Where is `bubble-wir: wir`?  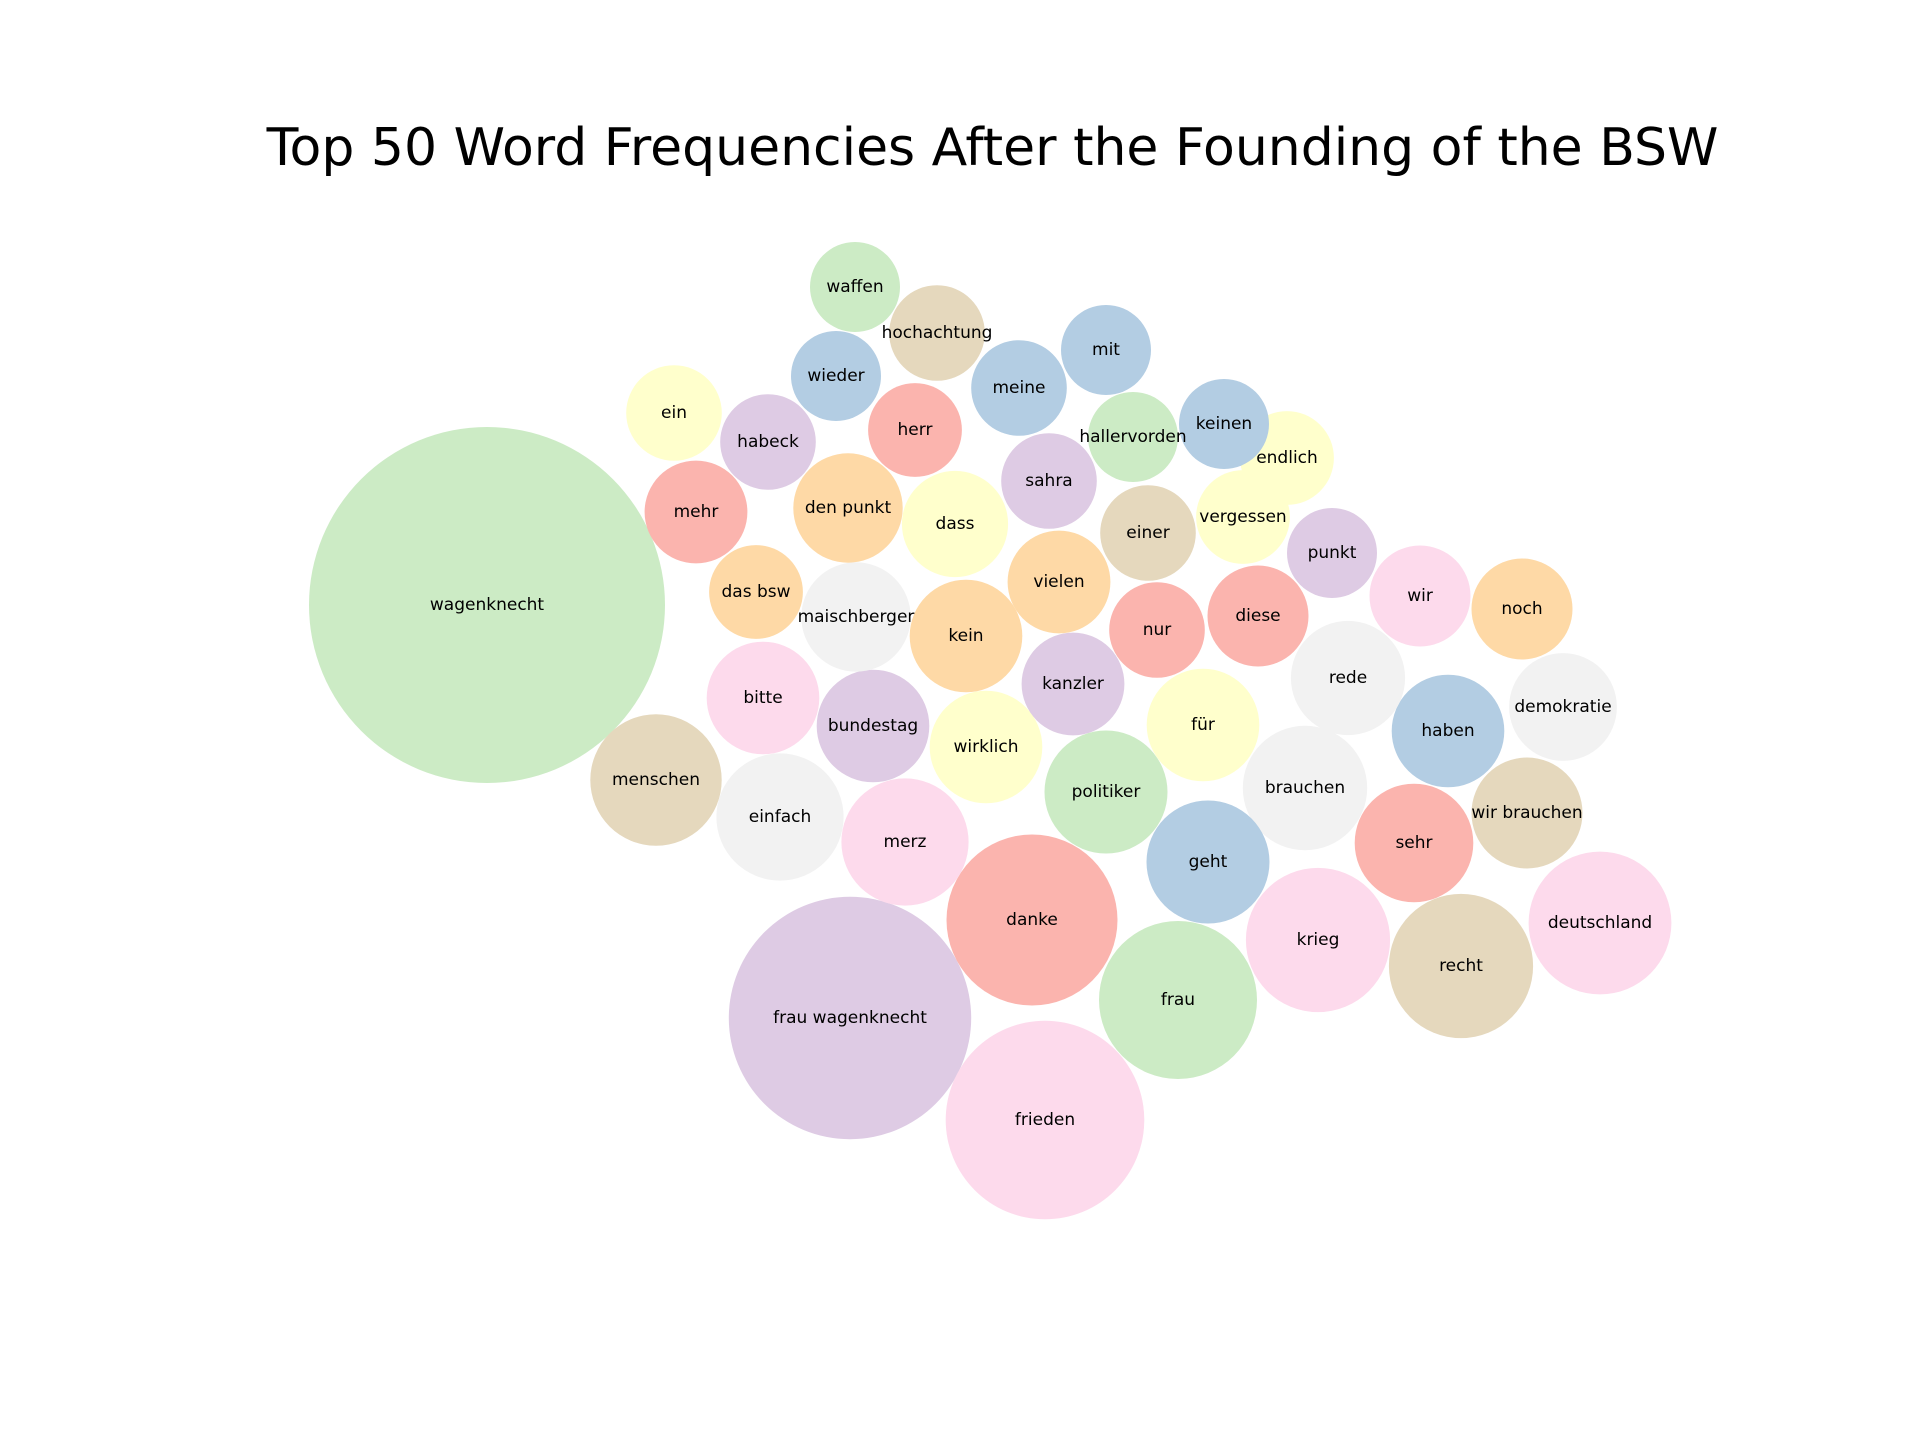
bubble-wir: wir is located at coordinates (1420, 596).